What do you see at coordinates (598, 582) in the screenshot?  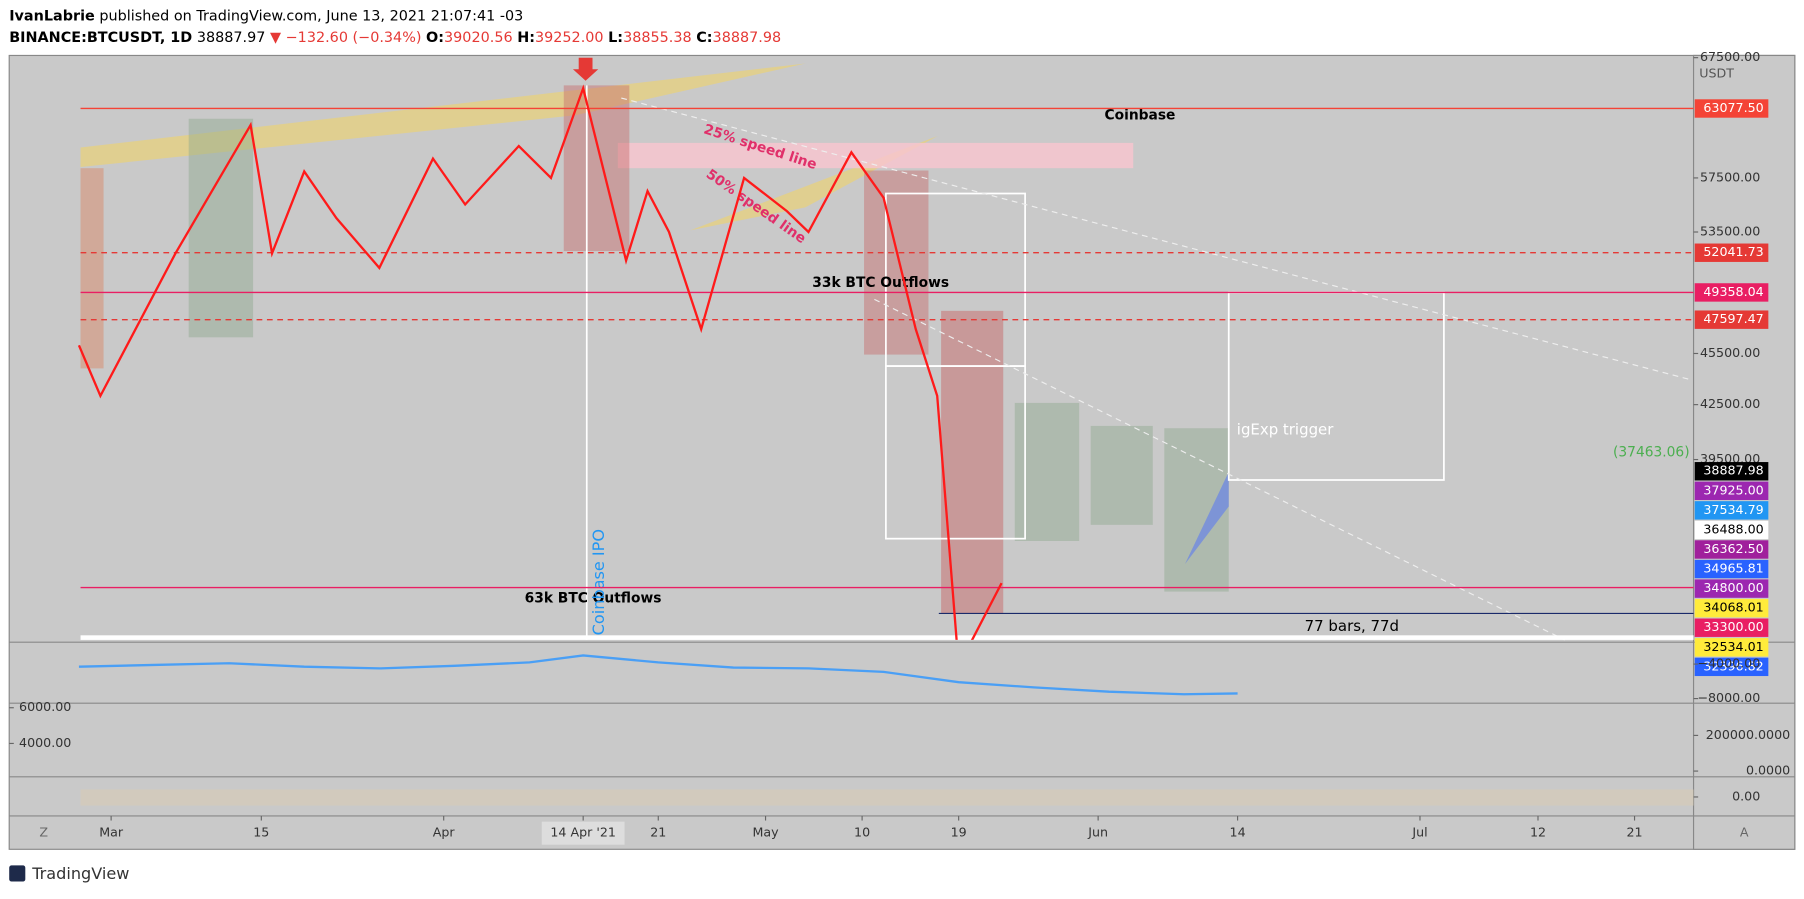 I see `annotation: Coinbase IPO` at bounding box center [598, 582].